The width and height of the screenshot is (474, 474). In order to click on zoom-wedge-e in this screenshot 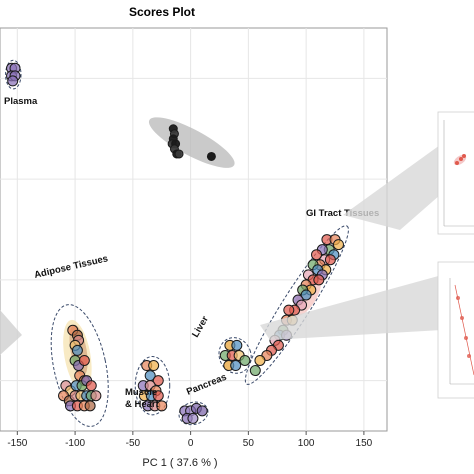, I will do `click(351, 307)`.